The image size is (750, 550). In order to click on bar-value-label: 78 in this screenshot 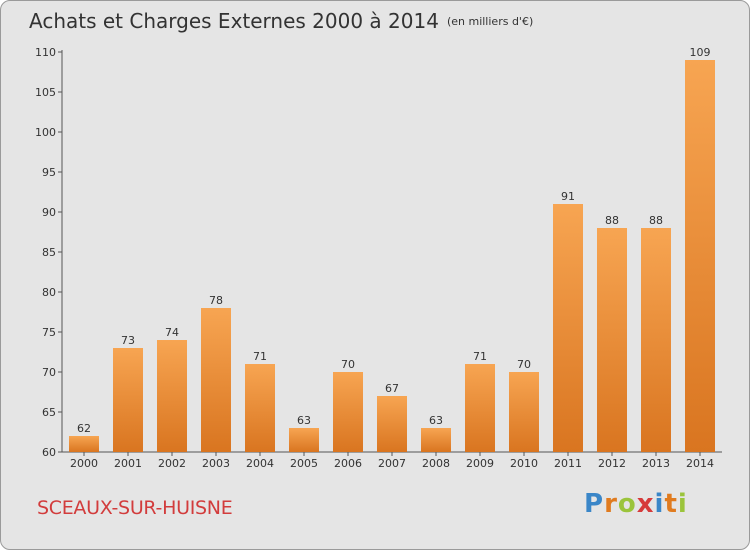, I will do `click(216, 300)`.